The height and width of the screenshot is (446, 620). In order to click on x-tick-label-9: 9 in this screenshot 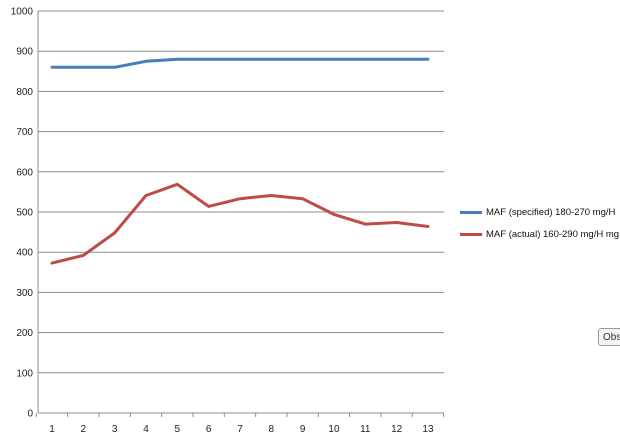, I will do `click(303, 429)`.